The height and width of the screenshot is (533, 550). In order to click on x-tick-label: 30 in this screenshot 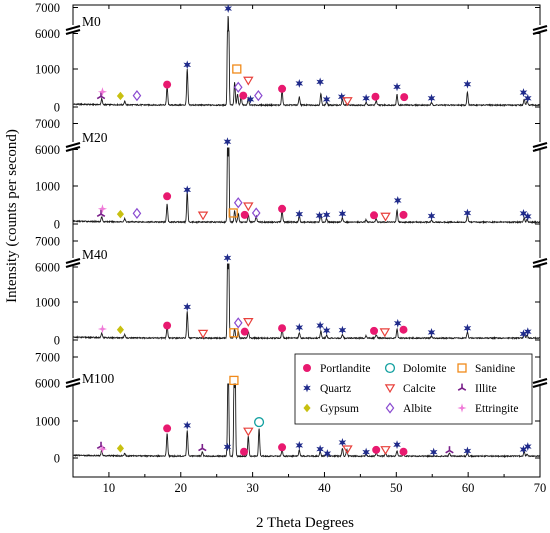, I will do `click(252, 488)`.